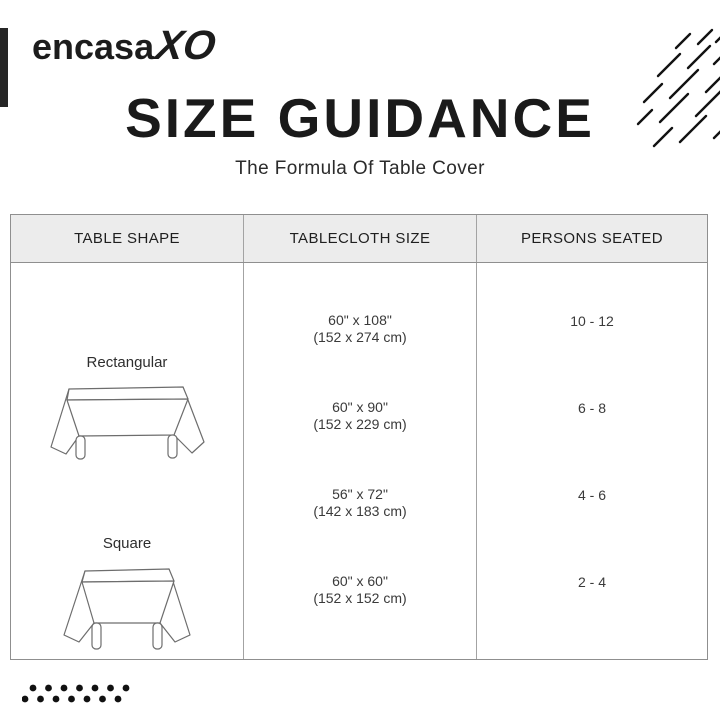  What do you see at coordinates (127, 423) in the screenshot?
I see `rectangular-table-icon` at bounding box center [127, 423].